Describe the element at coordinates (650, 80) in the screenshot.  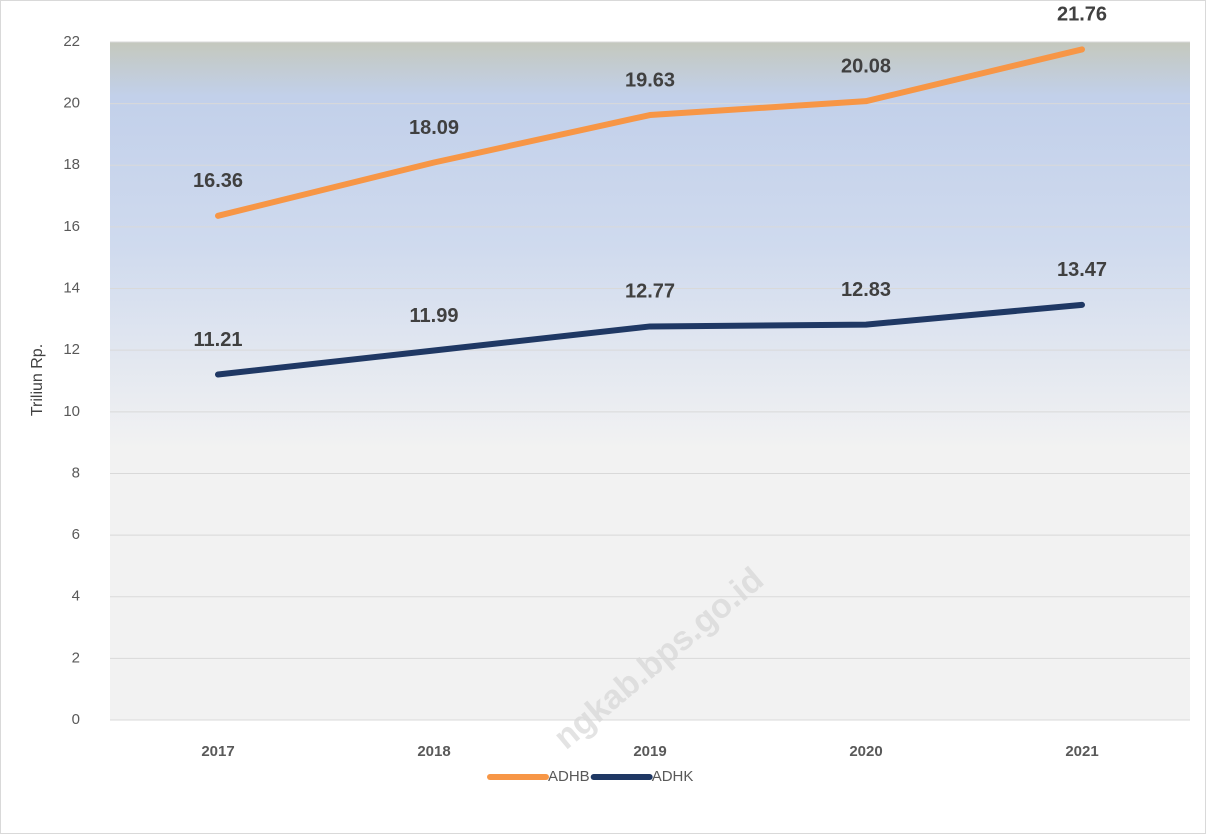
I see `data-label: 19.63` at that location.